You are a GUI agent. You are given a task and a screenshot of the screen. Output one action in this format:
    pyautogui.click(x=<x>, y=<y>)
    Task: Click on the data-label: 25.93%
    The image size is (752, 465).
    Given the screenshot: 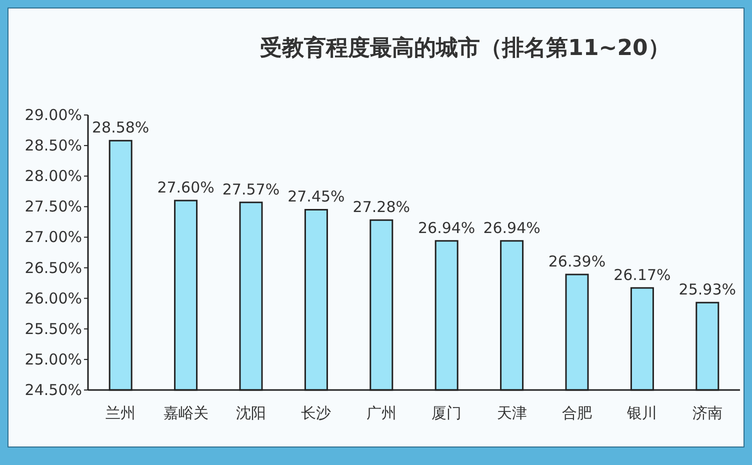 What is the action you would take?
    pyautogui.click(x=707, y=289)
    